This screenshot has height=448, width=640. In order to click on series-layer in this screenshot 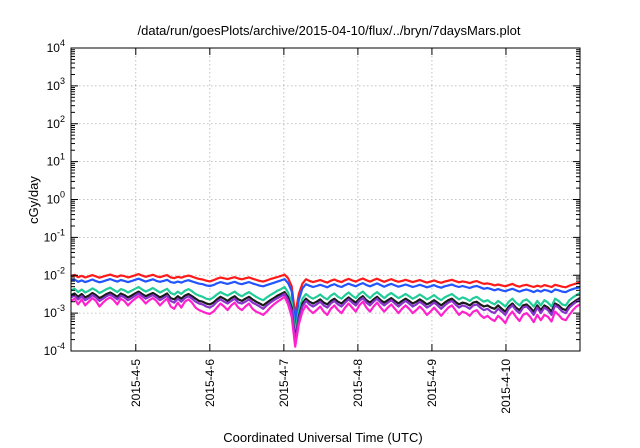, I will do `click(325, 310)`.